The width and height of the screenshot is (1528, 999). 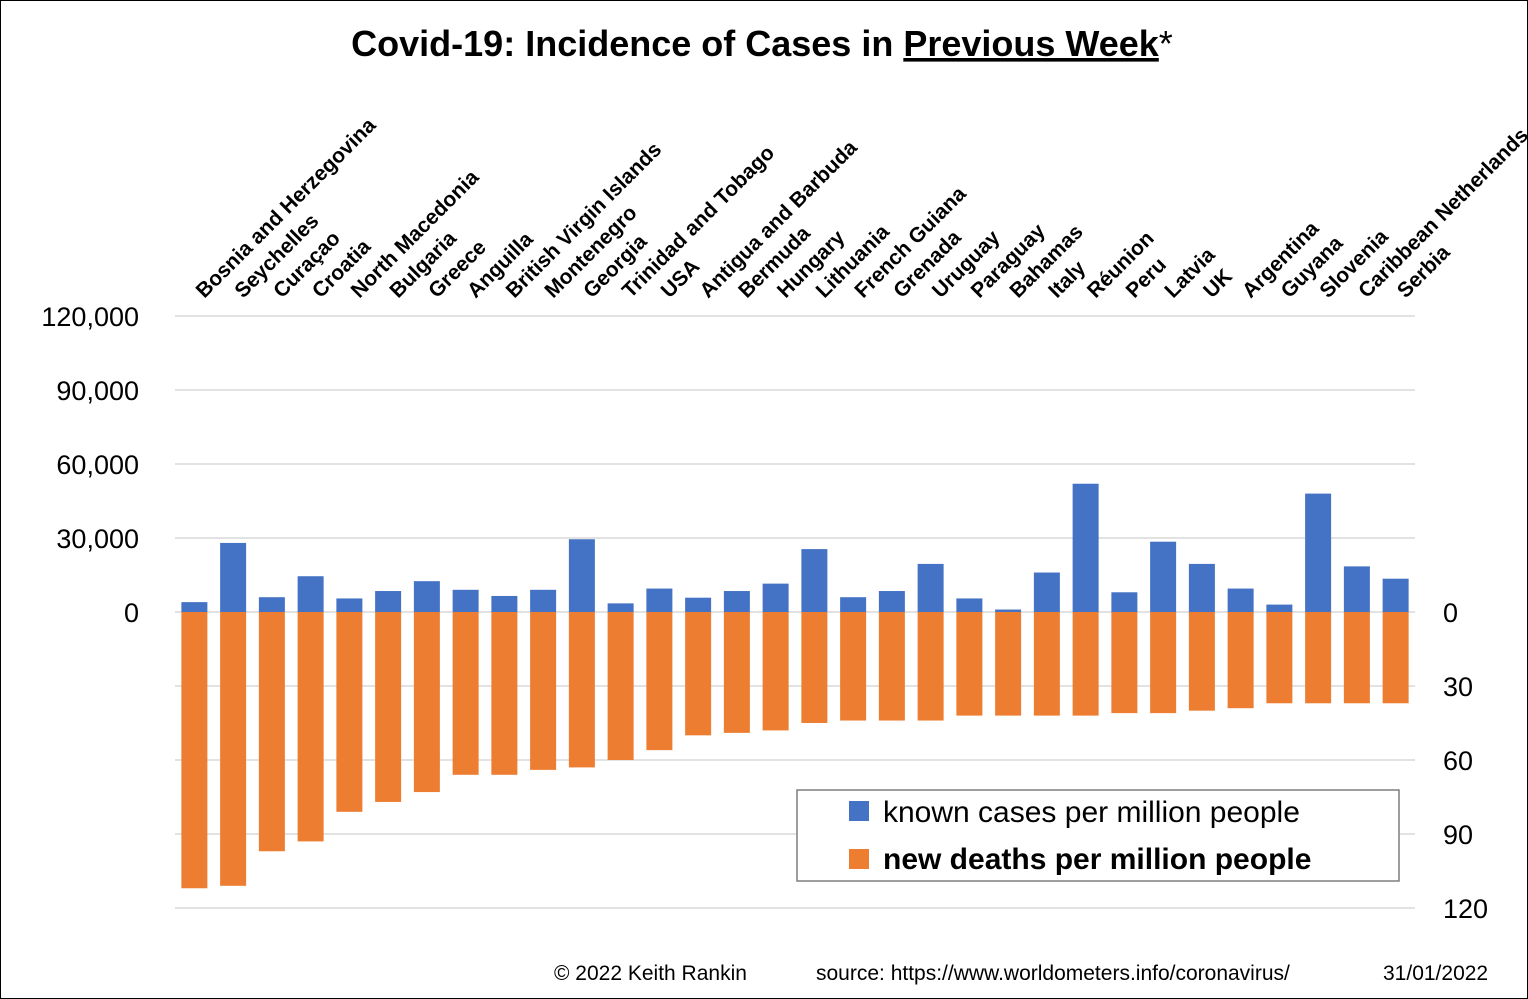 I want to click on y-right-tick-label: 60, so click(x=1458, y=761).